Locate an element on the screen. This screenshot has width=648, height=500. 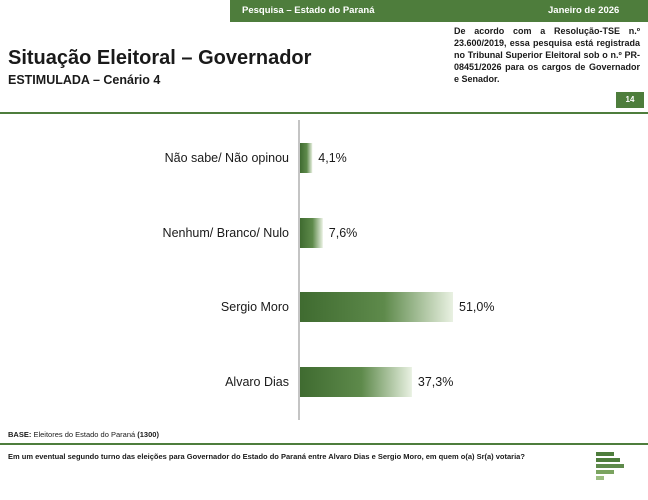
survey-label: Pesquisa – Estado do Paraná is located at coordinates (308, 10).